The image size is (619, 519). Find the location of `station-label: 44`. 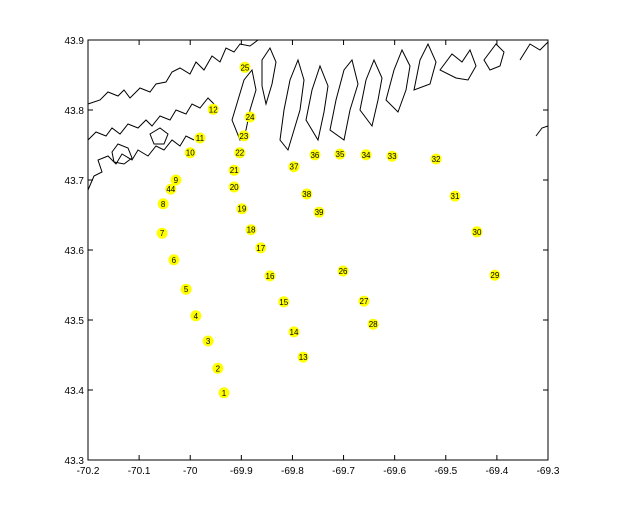

station-label: 44 is located at coordinates (170, 189).